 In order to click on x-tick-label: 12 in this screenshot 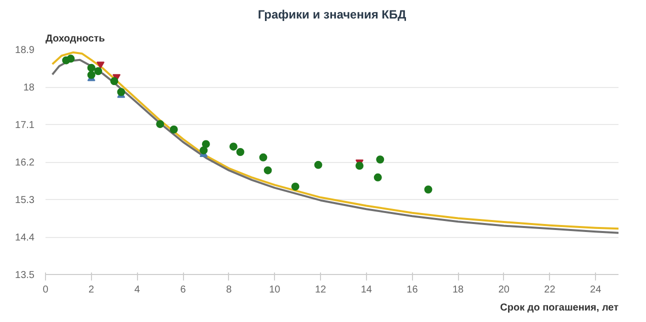, I will do `click(320, 290)`.